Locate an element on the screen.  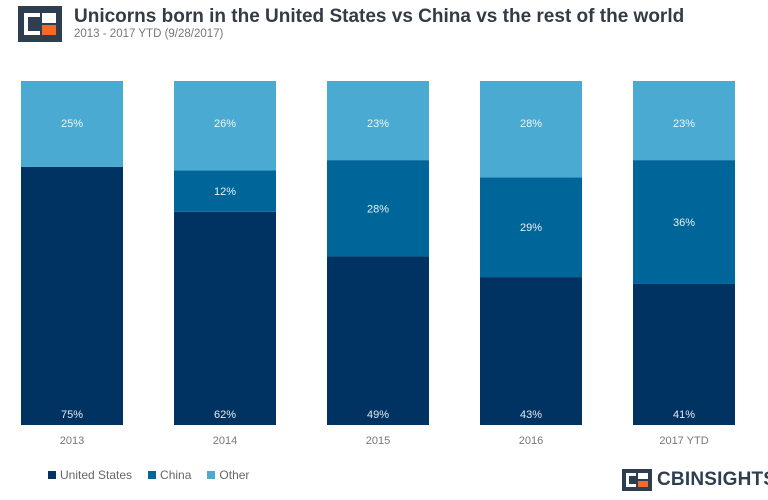
data-label-china-2017-ytd: 36% is located at coordinates (684, 223).